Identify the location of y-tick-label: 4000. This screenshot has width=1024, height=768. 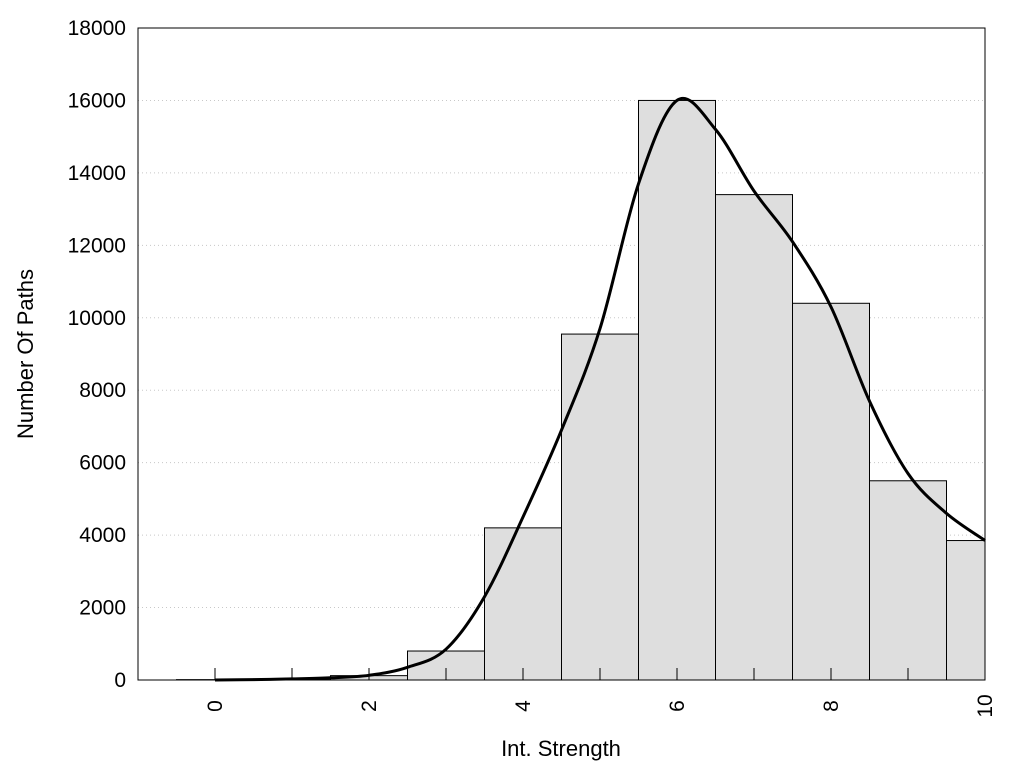
(102, 535).